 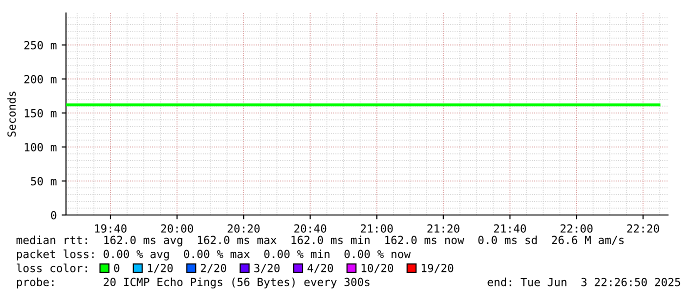 I want to click on x-tick-label: 21:20, so click(x=443, y=228).